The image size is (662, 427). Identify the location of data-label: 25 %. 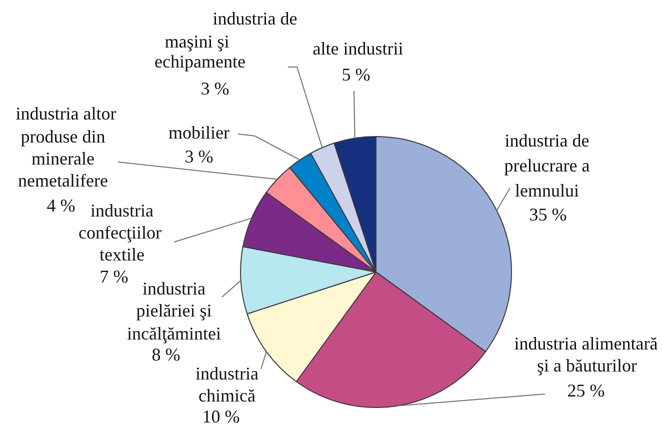
(586, 390).